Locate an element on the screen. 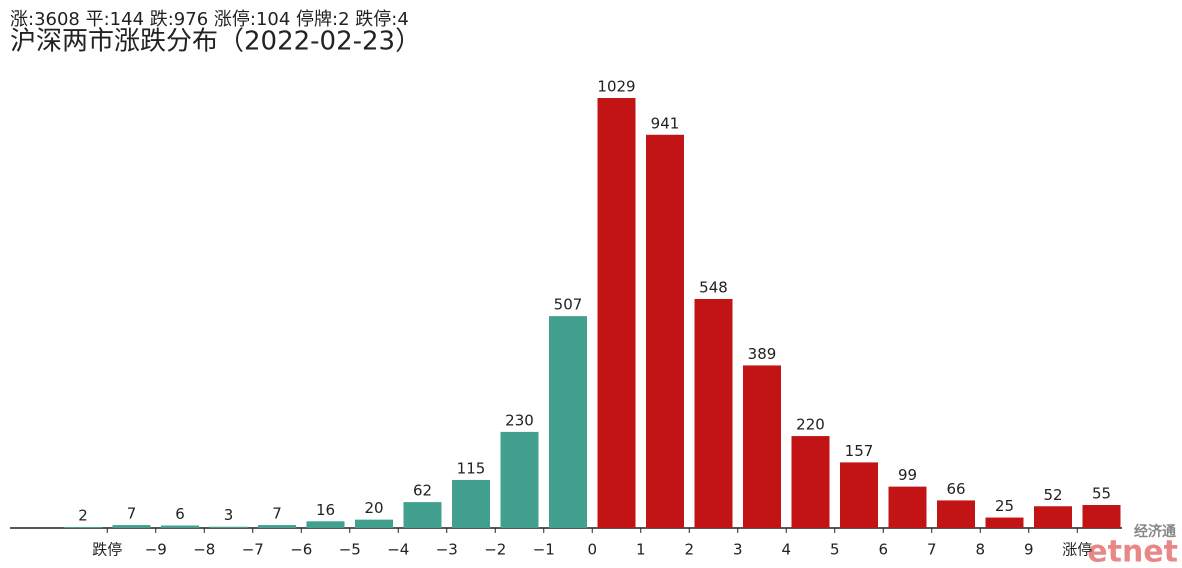  value-label: 3 is located at coordinates (229, 515).